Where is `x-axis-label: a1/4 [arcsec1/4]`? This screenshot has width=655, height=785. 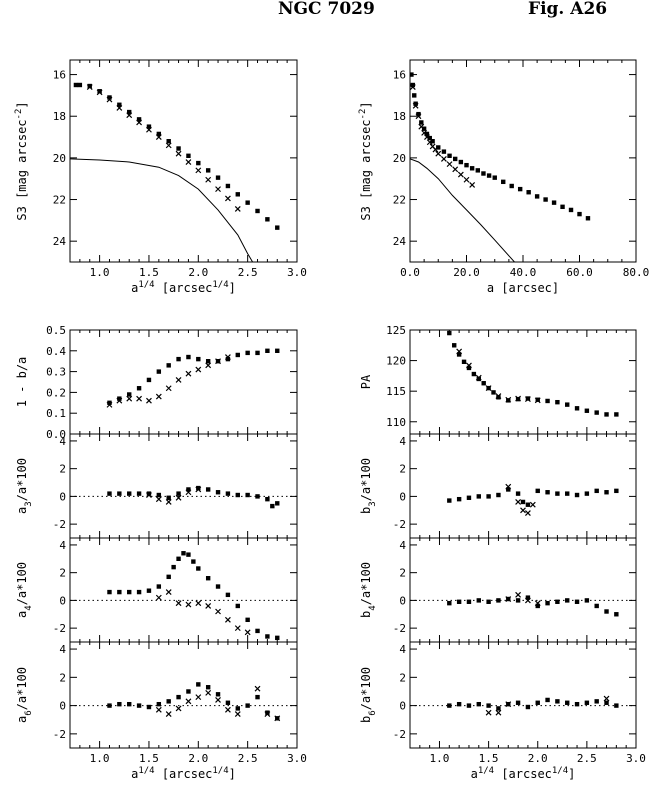
x-axis-label: a1/4 [arcsec1/4] is located at coordinates (183, 287).